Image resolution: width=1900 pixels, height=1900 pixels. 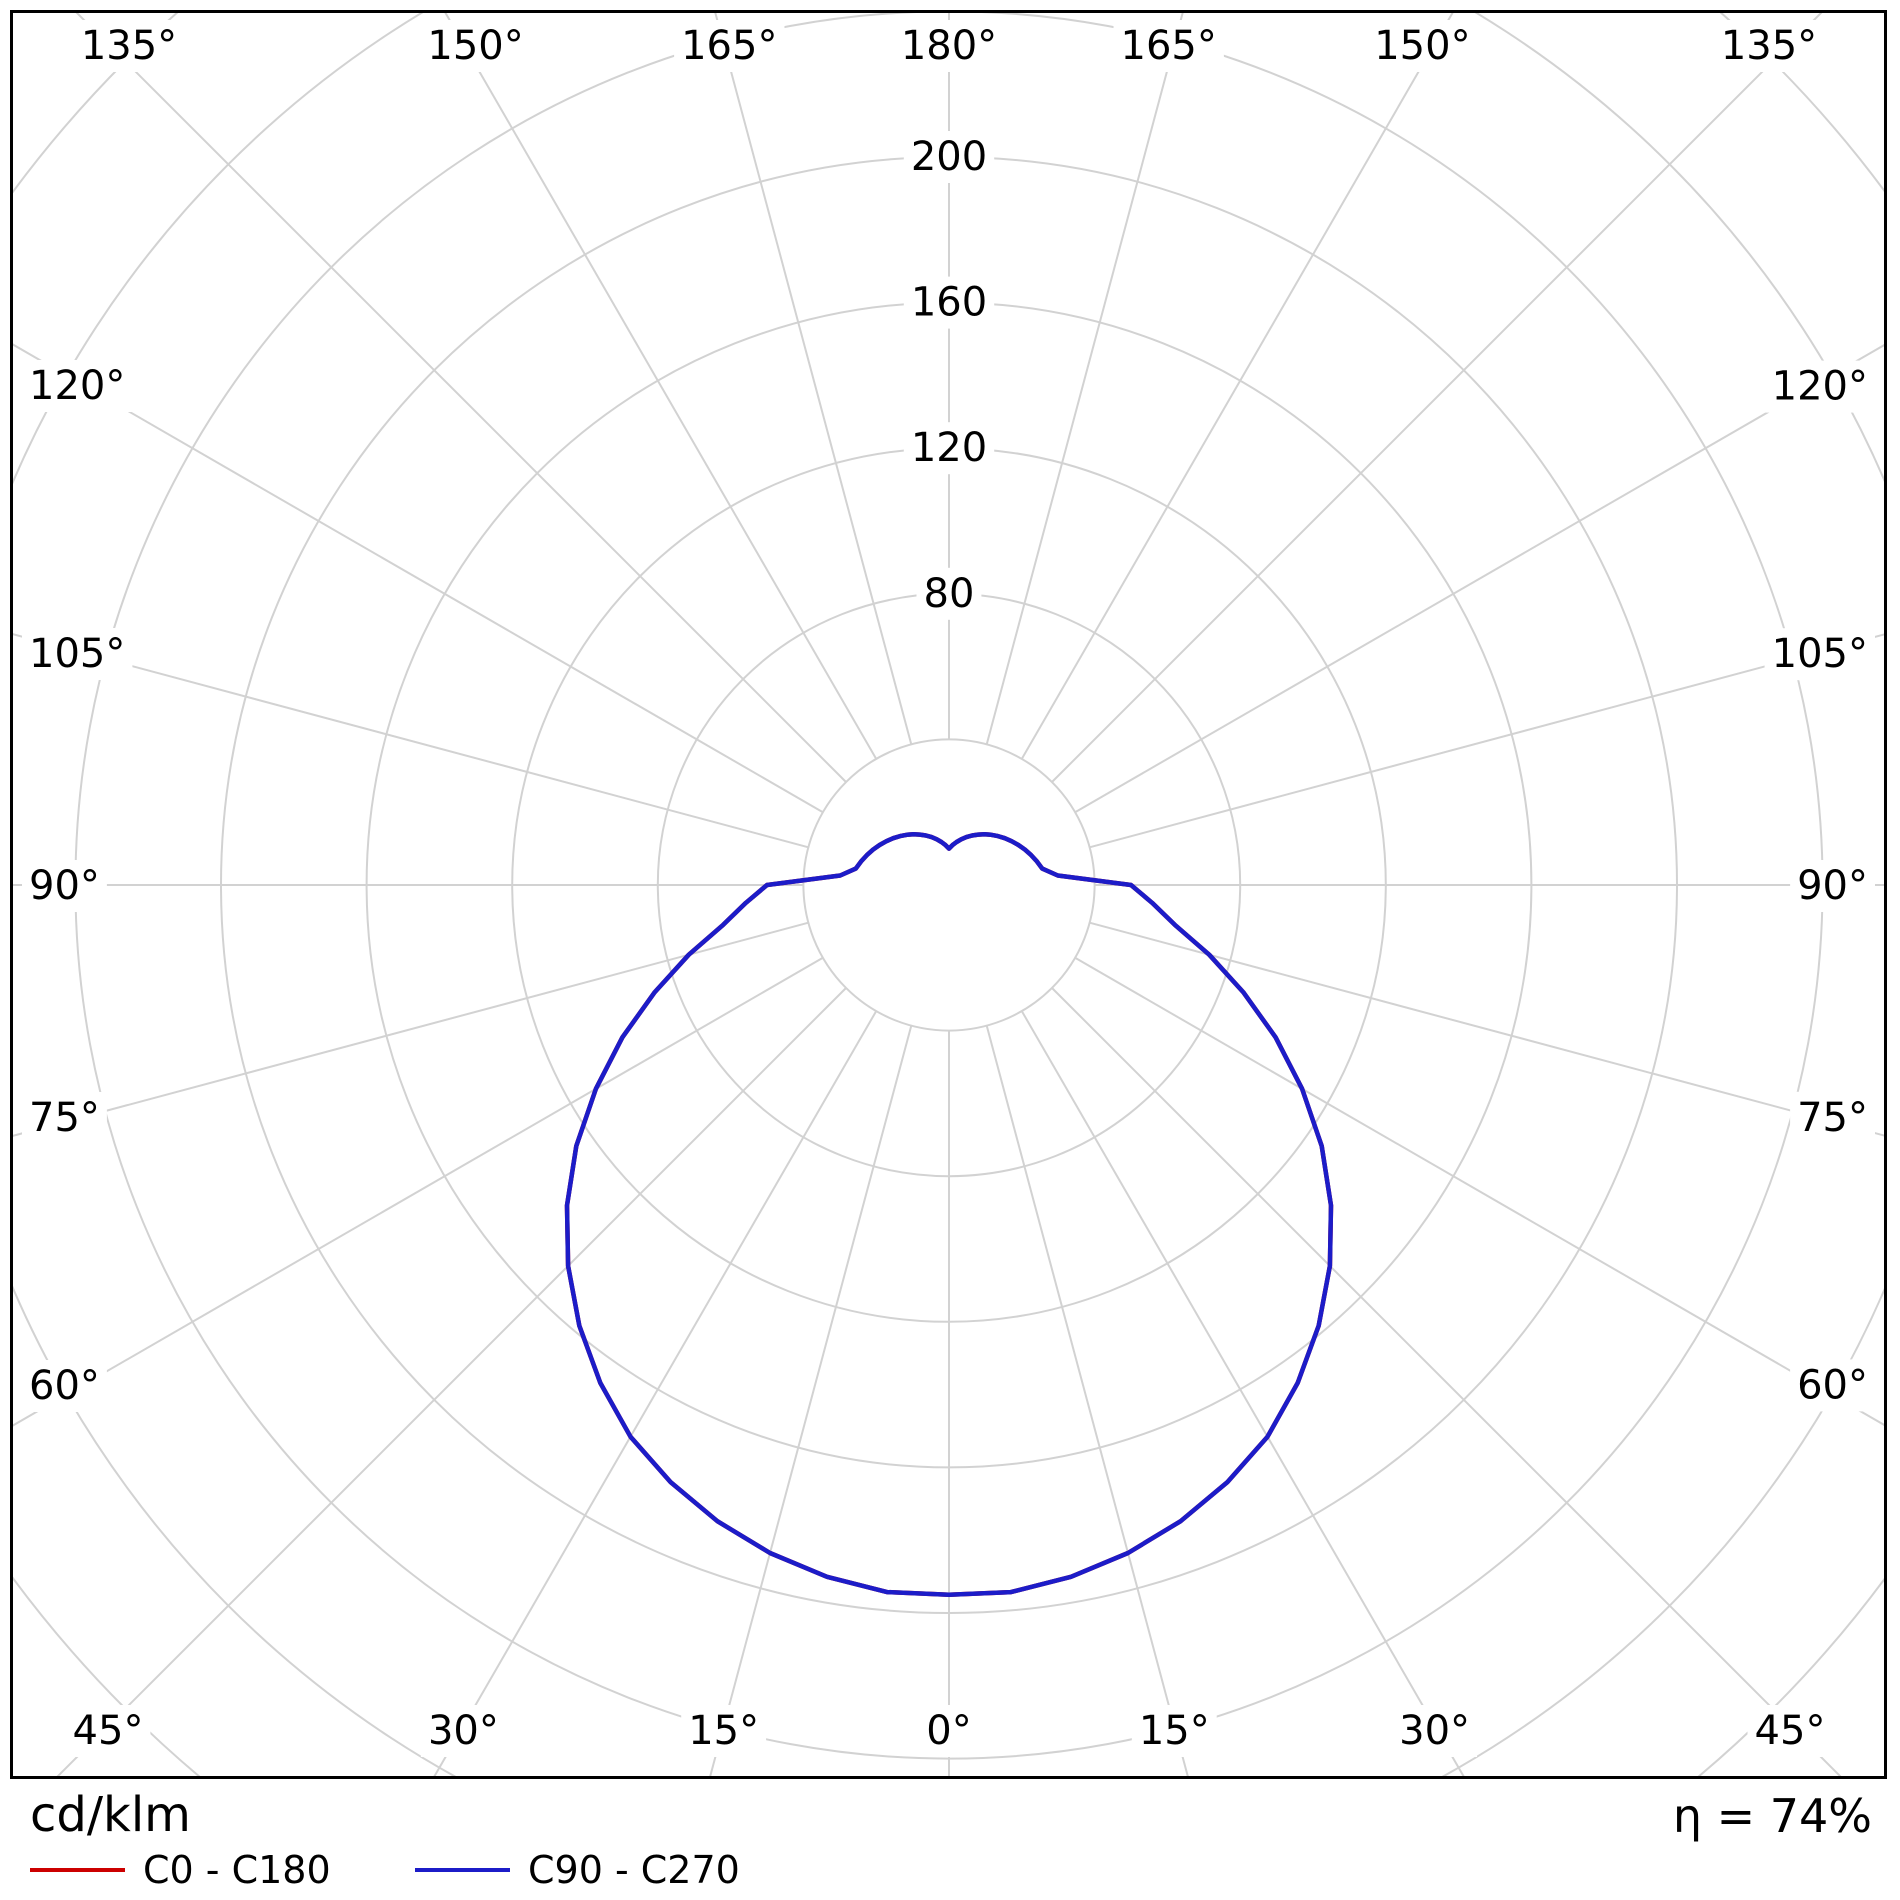 I want to click on angle-label: 180°, so click(x=949, y=46).